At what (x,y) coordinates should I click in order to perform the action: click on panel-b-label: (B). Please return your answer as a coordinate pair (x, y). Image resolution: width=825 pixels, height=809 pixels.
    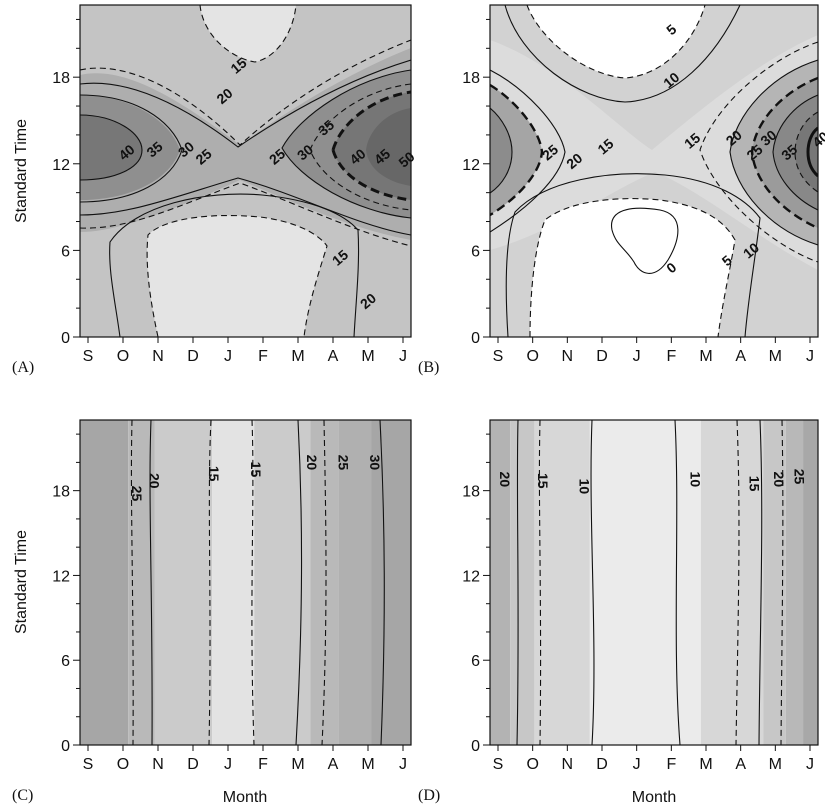
    Looking at the image, I should click on (428, 367).